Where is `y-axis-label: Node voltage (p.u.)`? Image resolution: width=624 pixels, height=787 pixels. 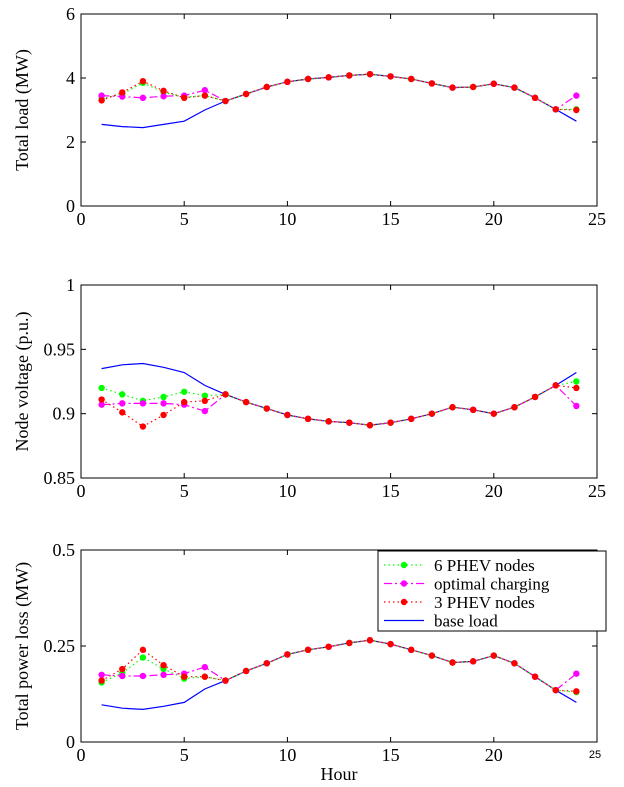
y-axis-label: Node voltage (p.u.) is located at coordinates (22, 382).